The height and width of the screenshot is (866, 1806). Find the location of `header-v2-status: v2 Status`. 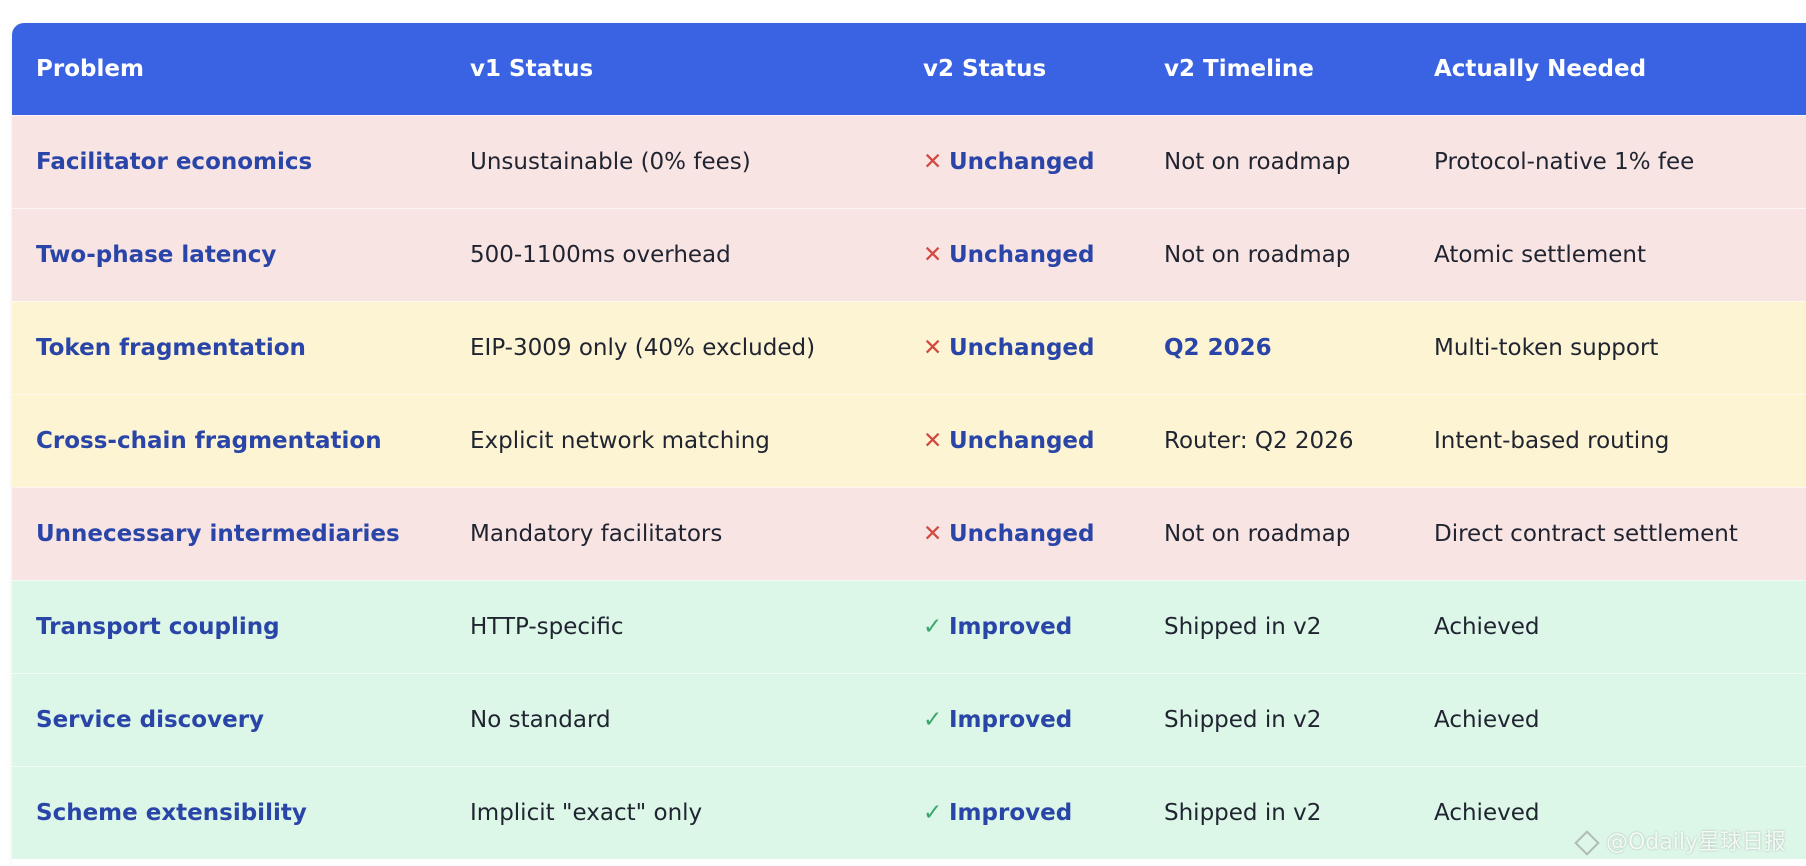

header-v2-status: v2 Status is located at coordinates (985, 68).